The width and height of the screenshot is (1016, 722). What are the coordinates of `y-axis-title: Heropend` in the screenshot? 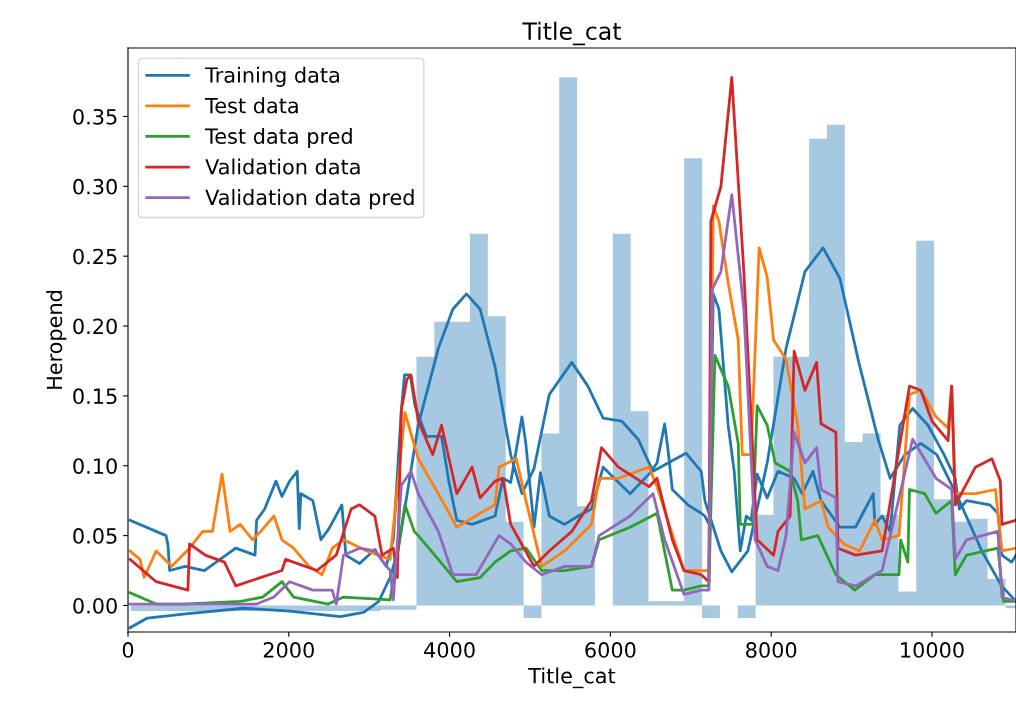 It's located at (56, 340).